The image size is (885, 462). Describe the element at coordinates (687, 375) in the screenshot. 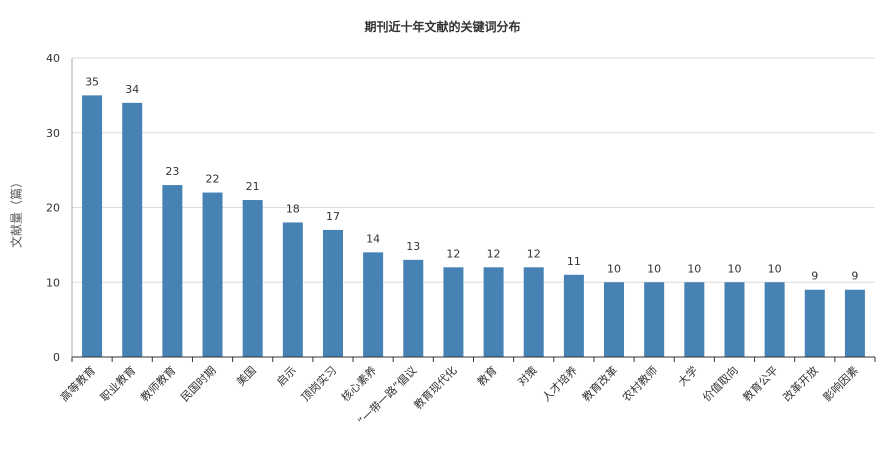

I see `x-tick-label: 大学` at that location.